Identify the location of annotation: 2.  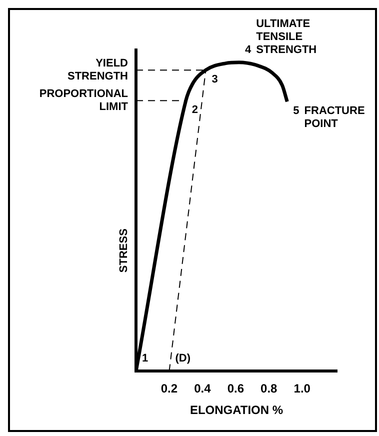
(195, 110).